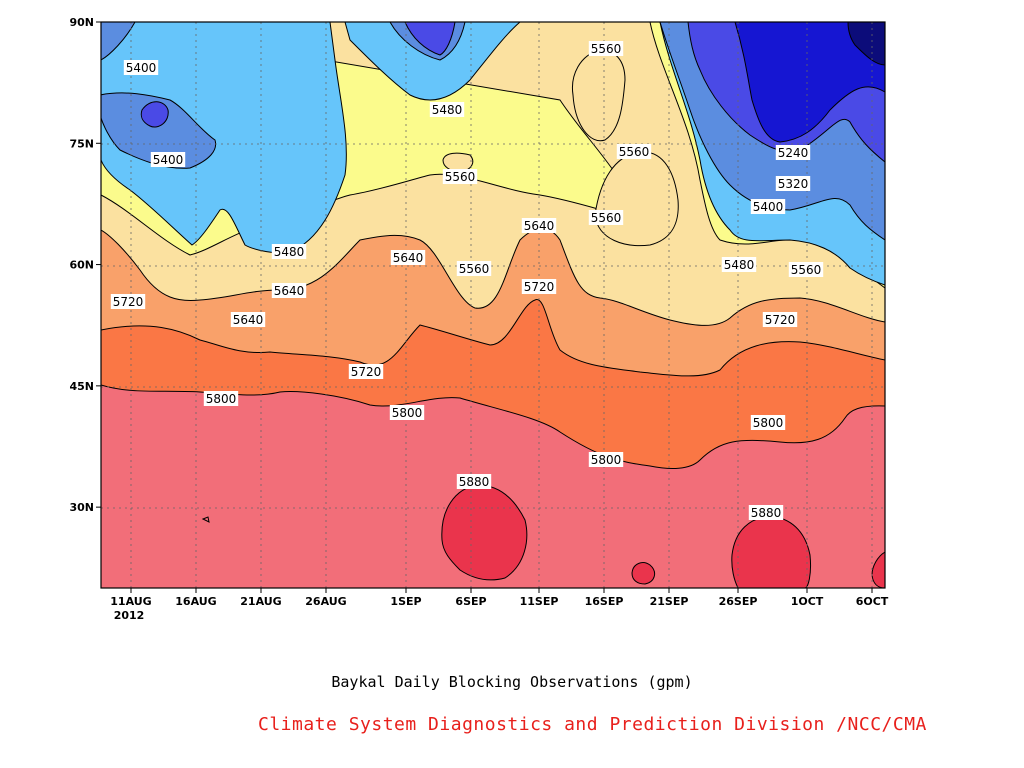 This screenshot has width=1024, height=768. I want to click on x-tick-label: 26AUG, so click(325, 601).